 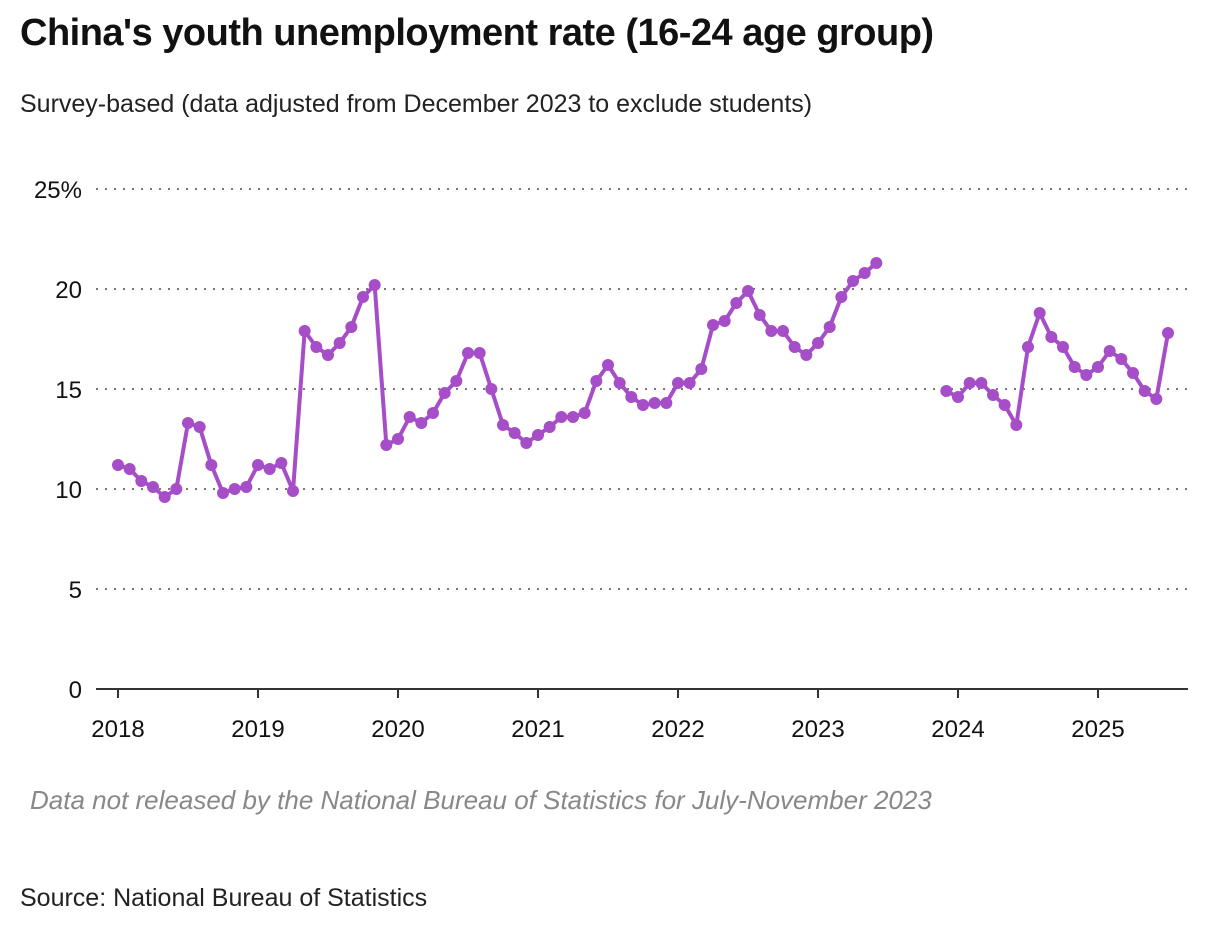 I want to click on x-tick-label: 2025, so click(x=1097, y=729).